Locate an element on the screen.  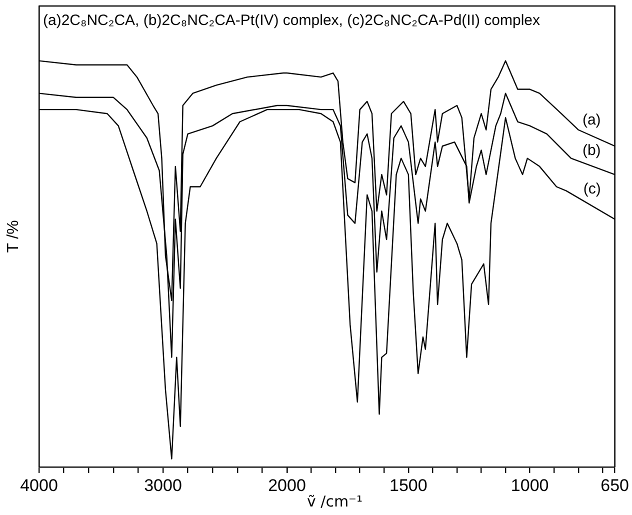
chart-title: (a)2C₈NC₂CA, (b)2C₈NC₂CA-Pt(IV) complex, (c)2C₈NC₂CA-Pd(II) complex is located at coordinates (291, 20).